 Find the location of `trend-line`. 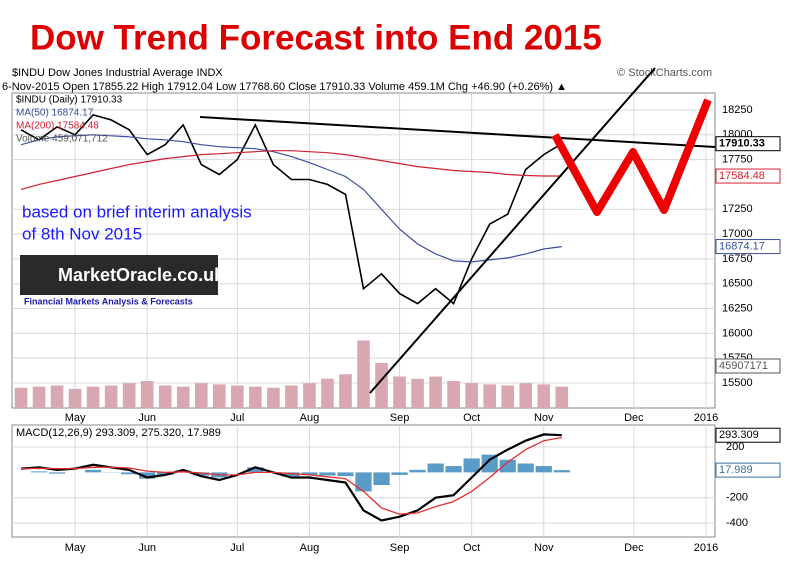

trend-line is located at coordinates (457, 132).